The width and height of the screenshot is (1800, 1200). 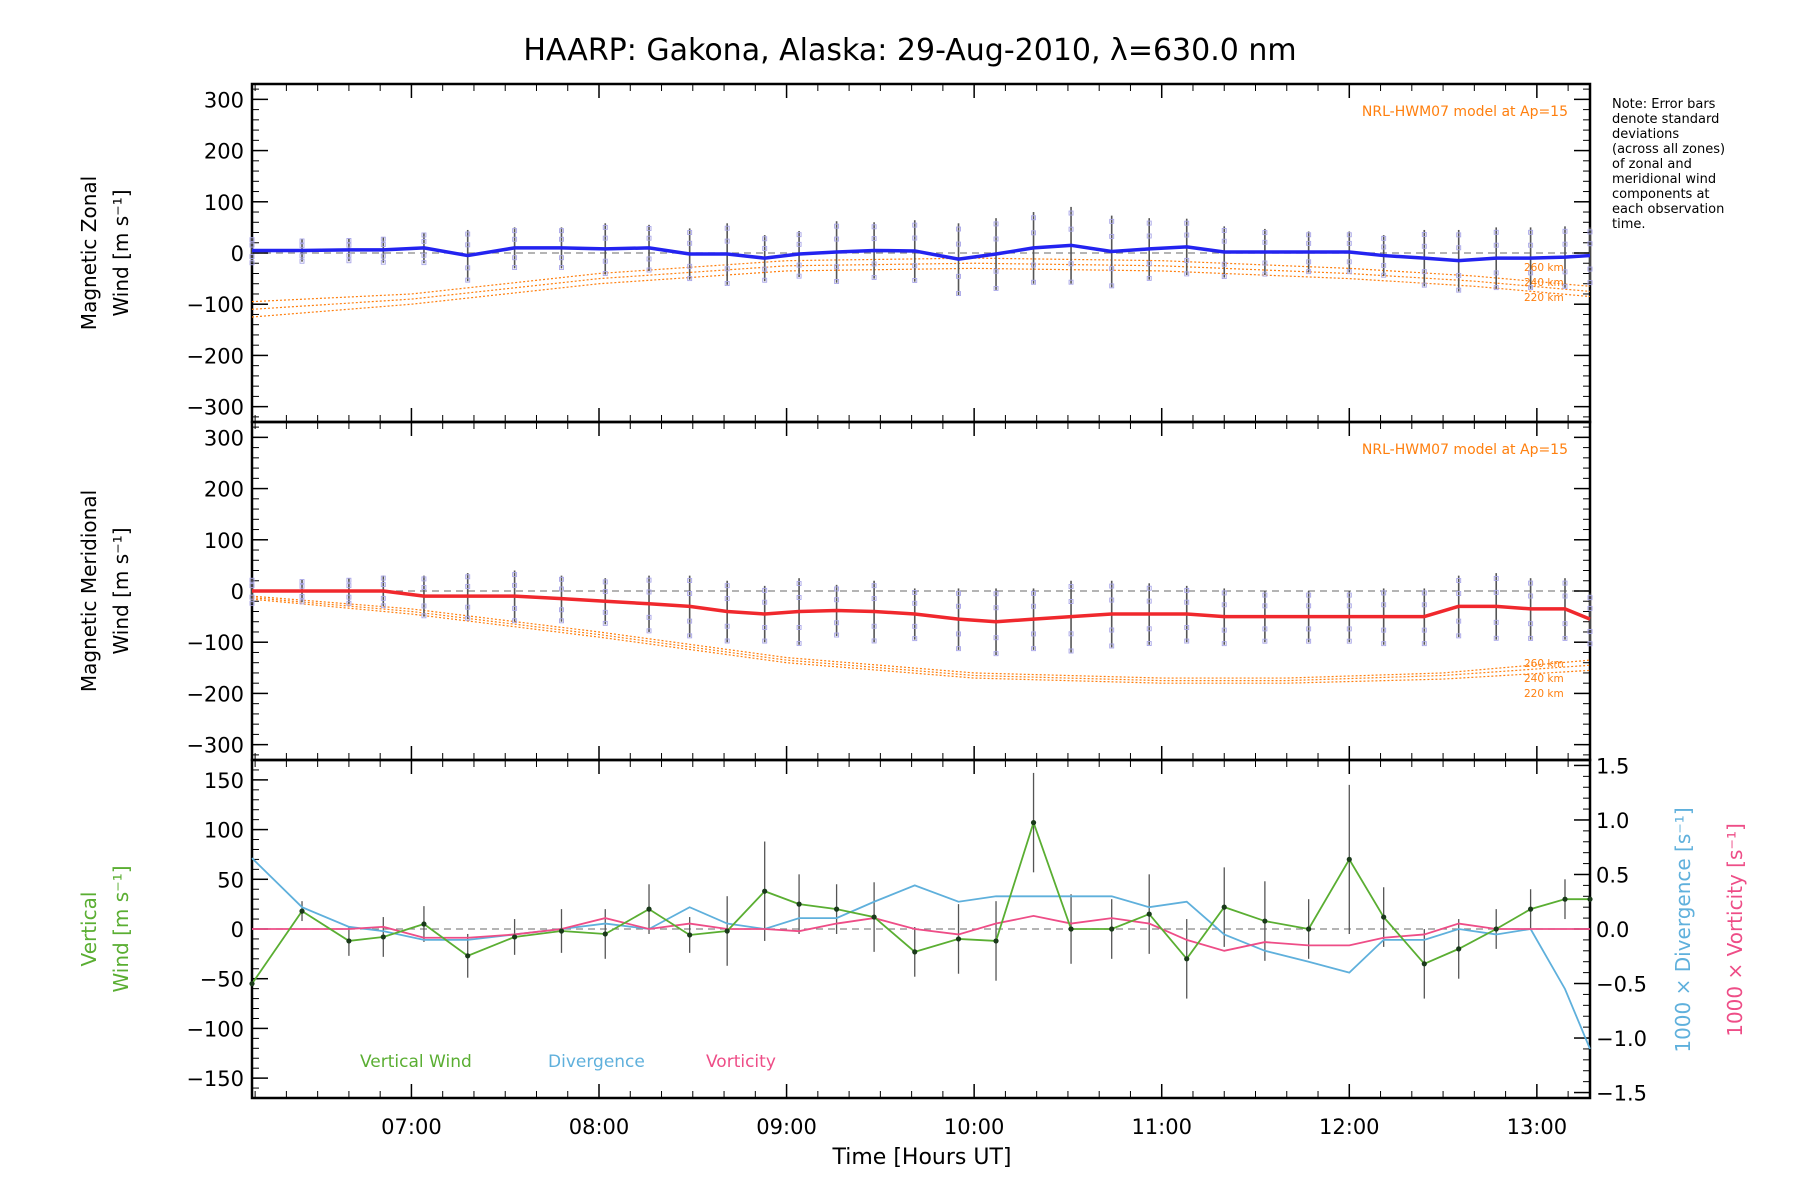 What do you see at coordinates (1544, 694) in the screenshot?
I see `model-altitude-label: 220 km` at bounding box center [1544, 694].